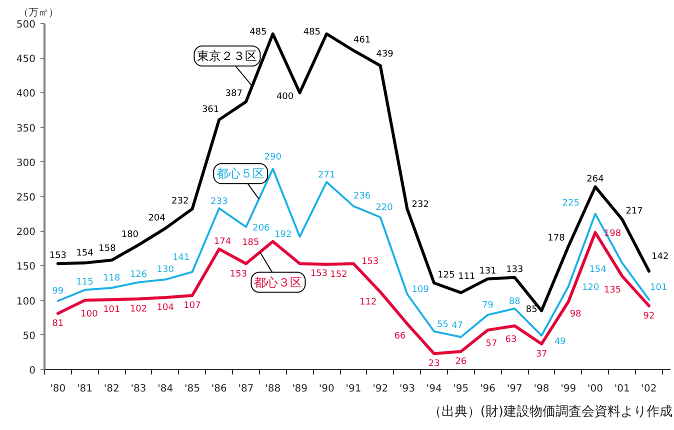  What do you see at coordinates (326, 389) in the screenshot?
I see `x-tick-label: '90` at bounding box center [326, 389].